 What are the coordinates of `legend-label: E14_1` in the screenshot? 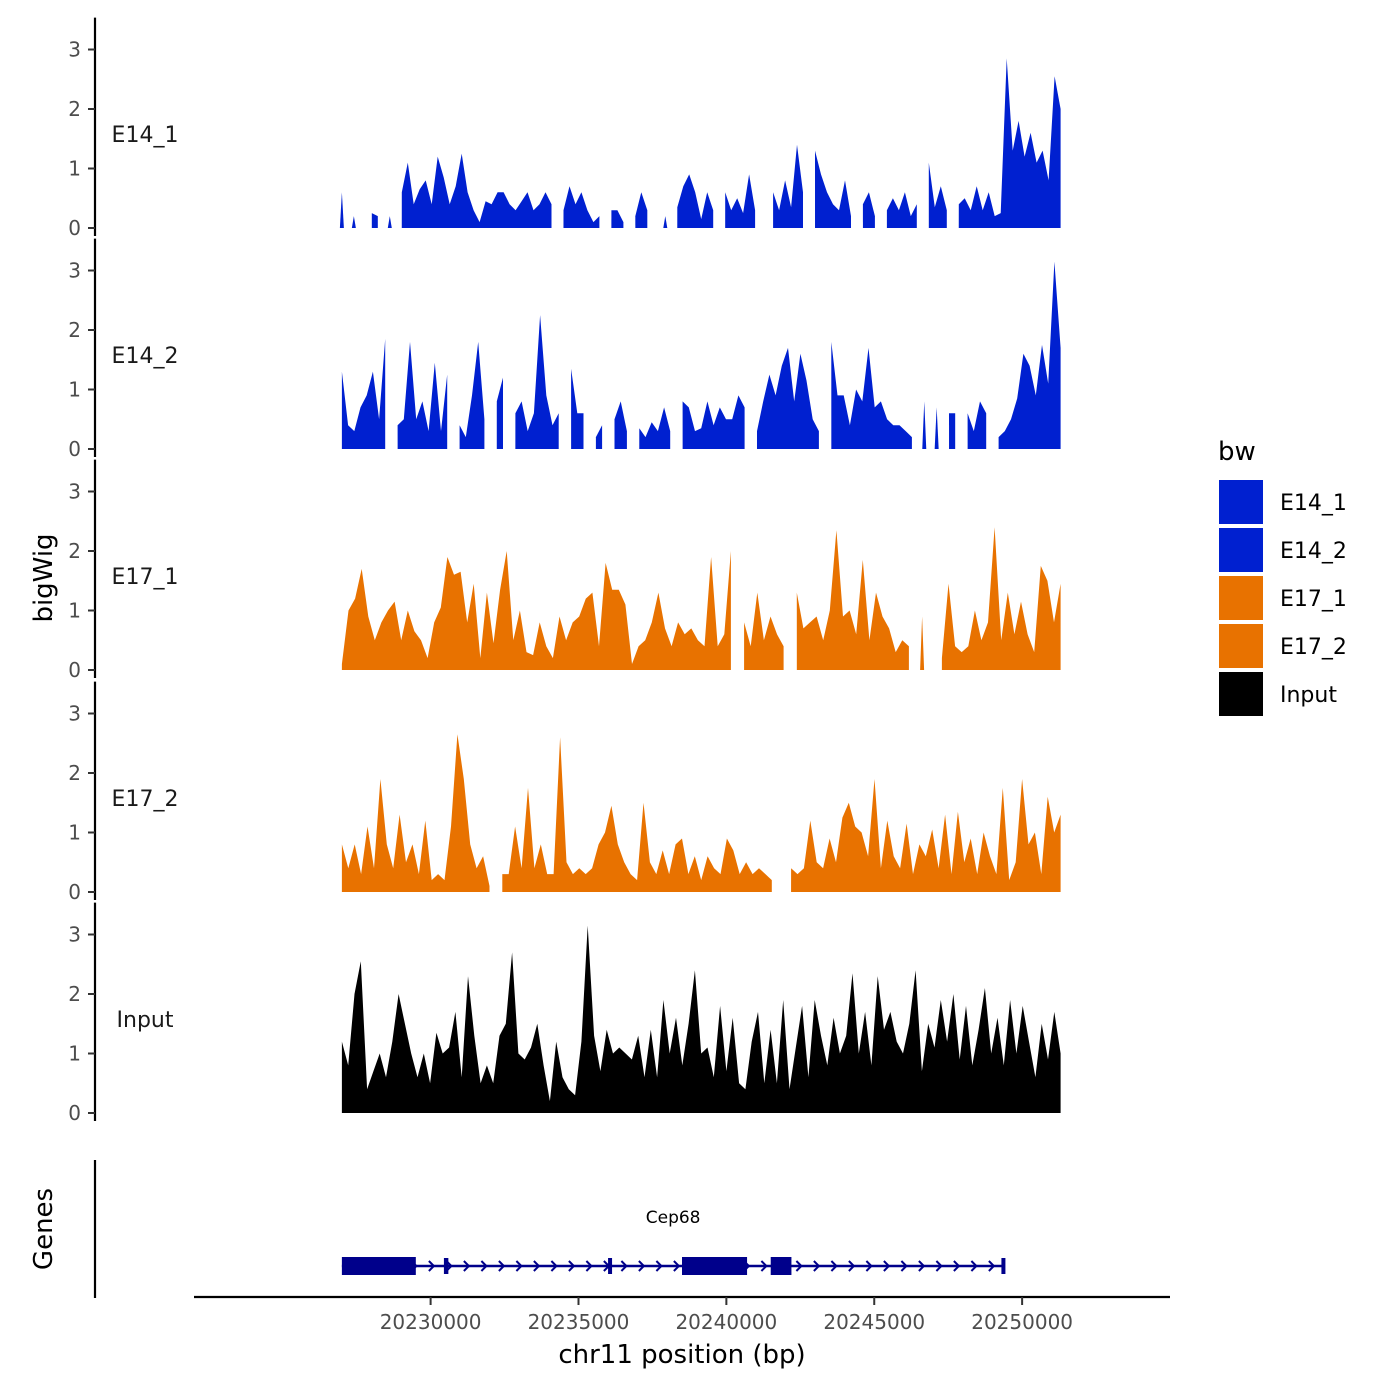 It's located at (1313, 503).